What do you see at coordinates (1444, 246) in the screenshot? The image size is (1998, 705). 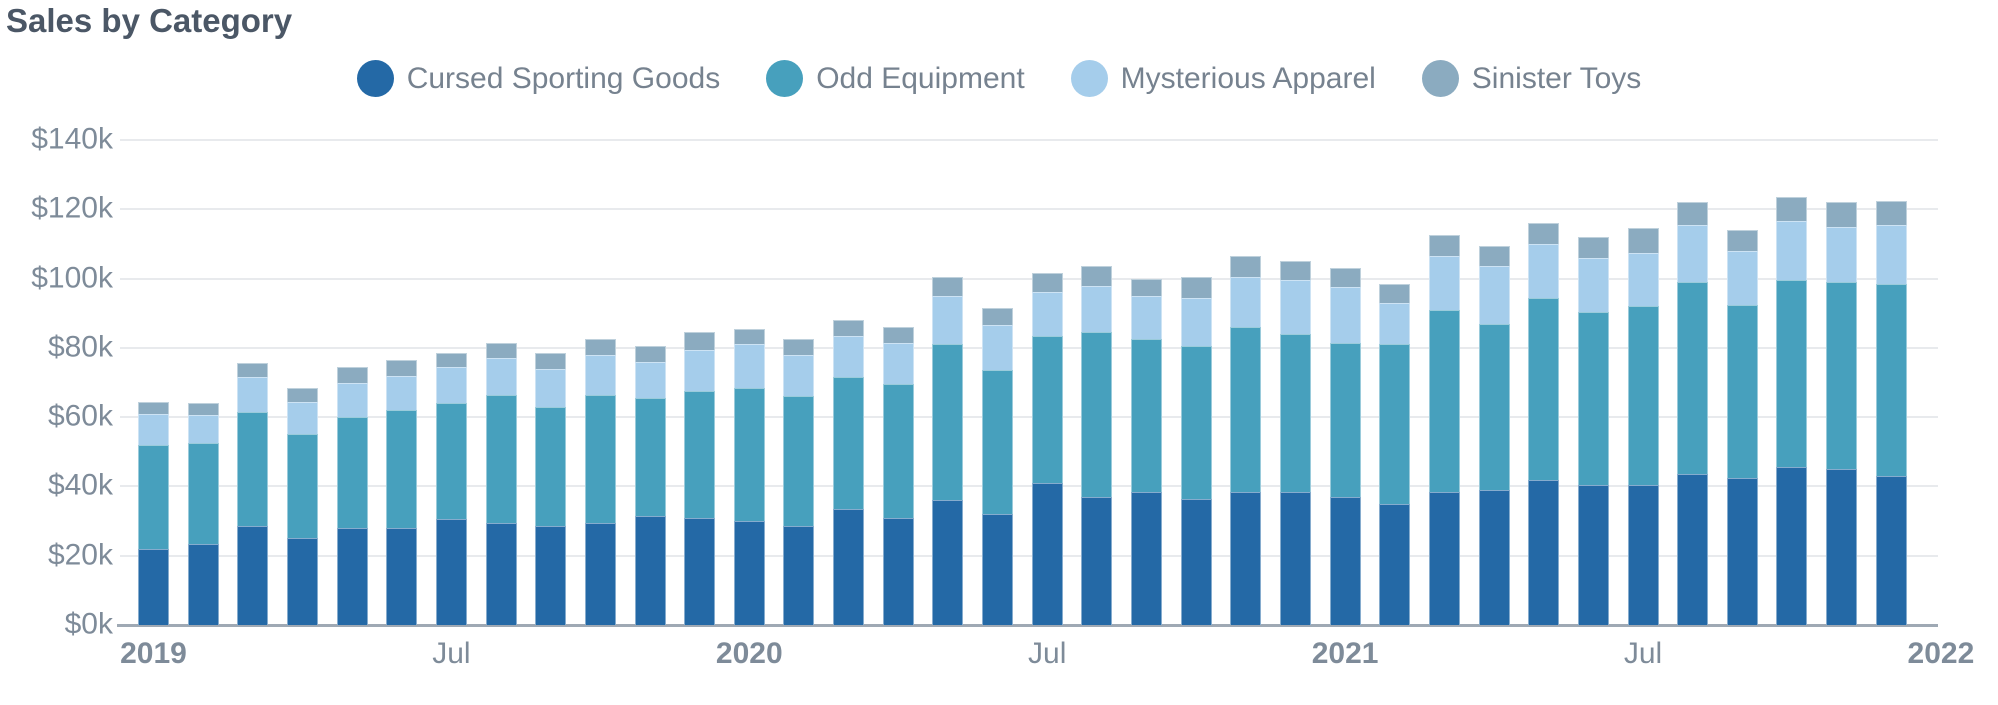 I see `bar-segment-2021-03-sinister-toys` at bounding box center [1444, 246].